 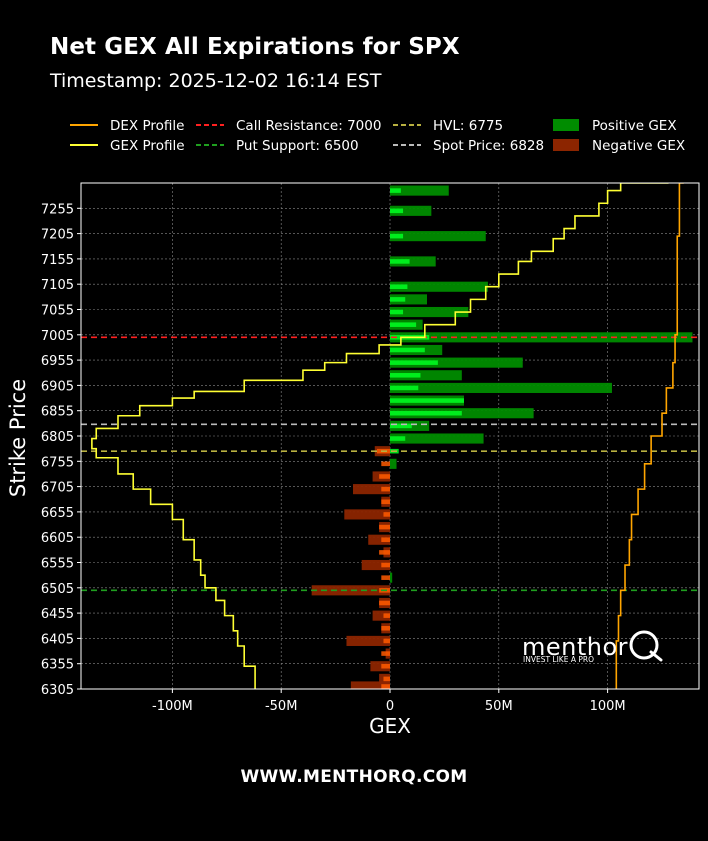 I want to click on x-axis-label: GEX, so click(x=390, y=726).